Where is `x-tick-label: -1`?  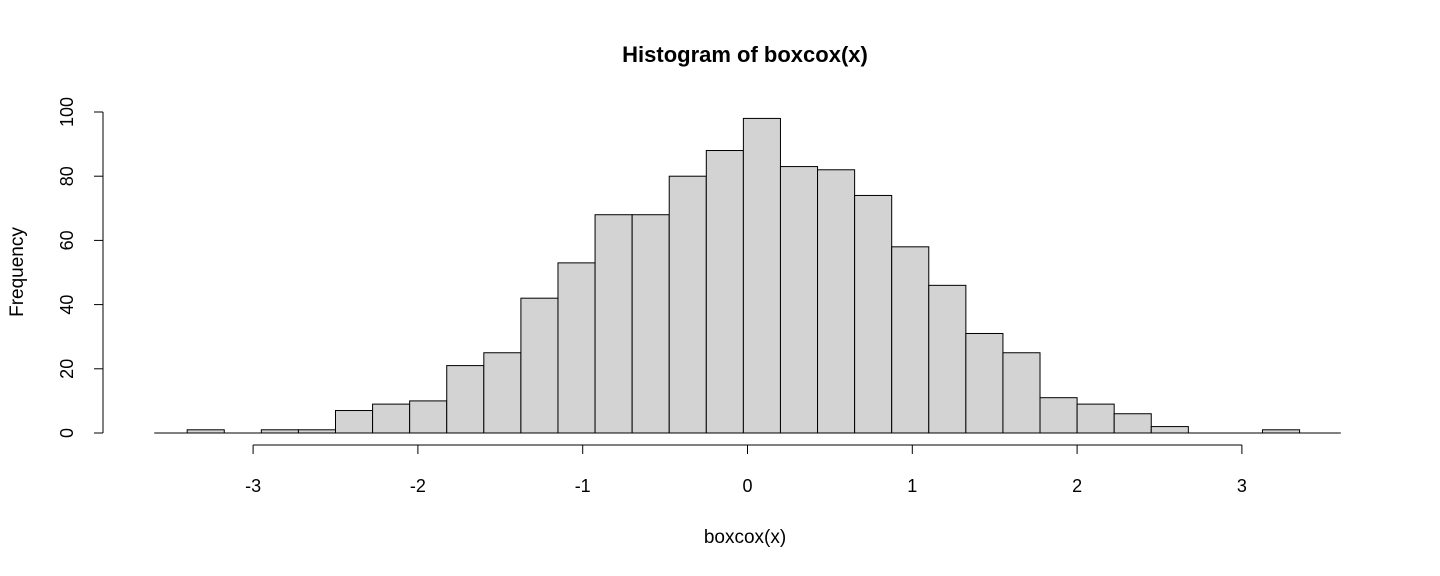
x-tick-label: -1 is located at coordinates (583, 486).